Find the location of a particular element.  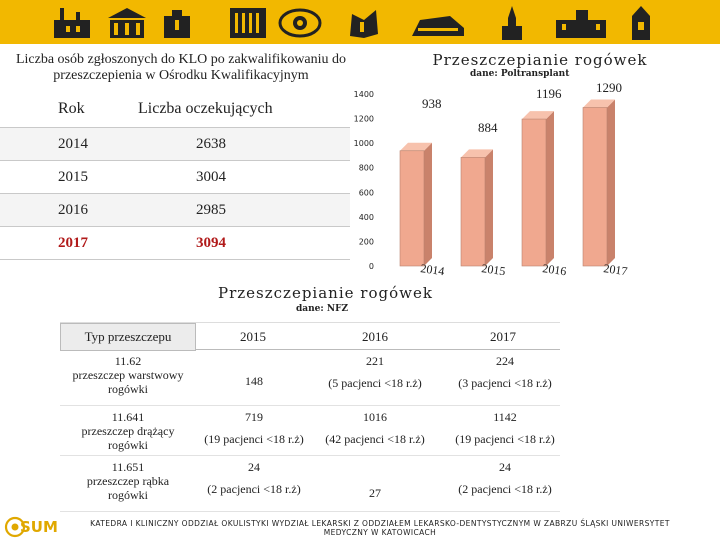

footer is located at coordinates (360, 527).